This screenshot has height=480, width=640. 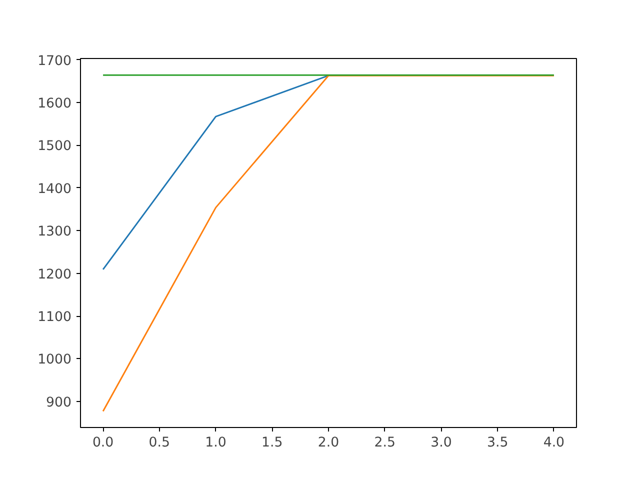 What do you see at coordinates (55, 232) in the screenshot?
I see `y-tick-label: 1300` at bounding box center [55, 232].